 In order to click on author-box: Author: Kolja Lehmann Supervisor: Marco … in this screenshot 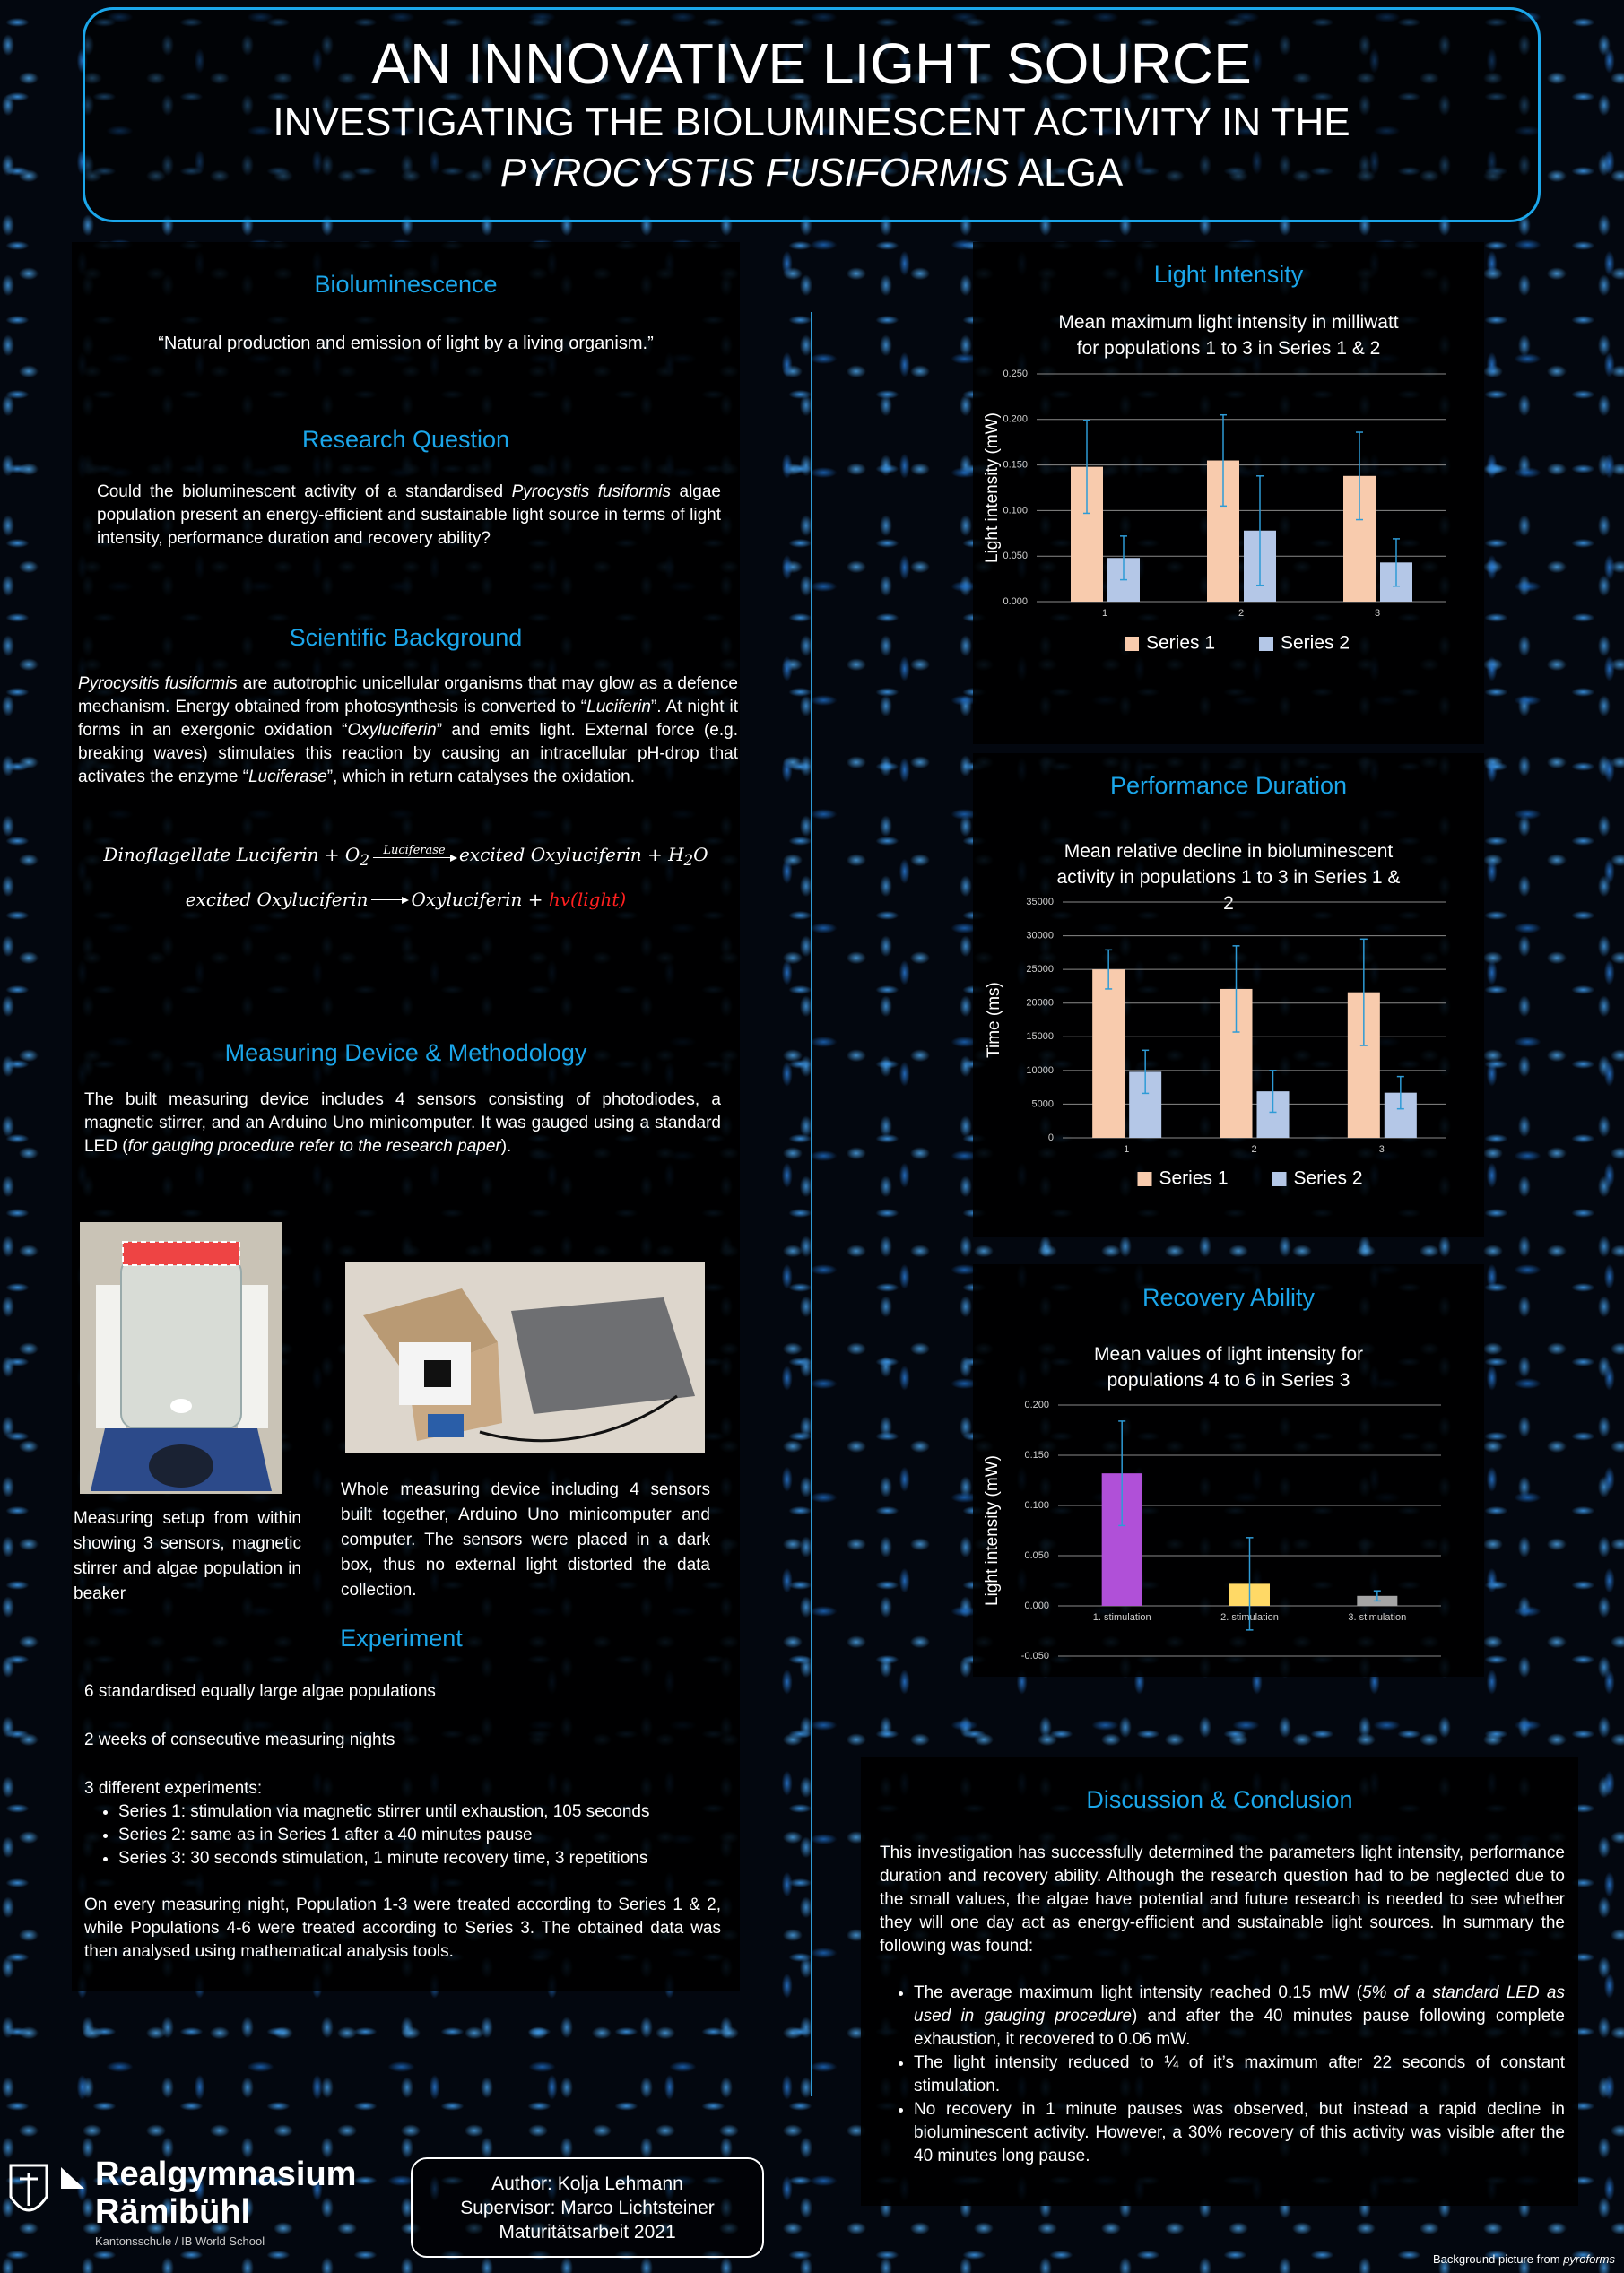, I will do `click(587, 2207)`.